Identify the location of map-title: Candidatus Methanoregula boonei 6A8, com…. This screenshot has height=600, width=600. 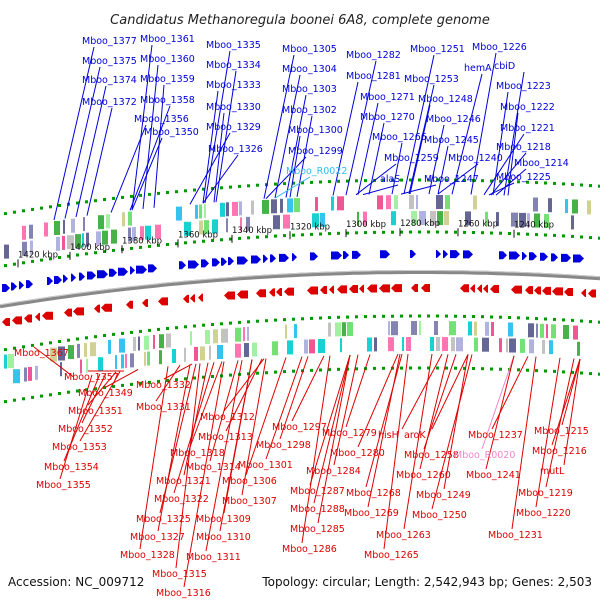
(300, 20).